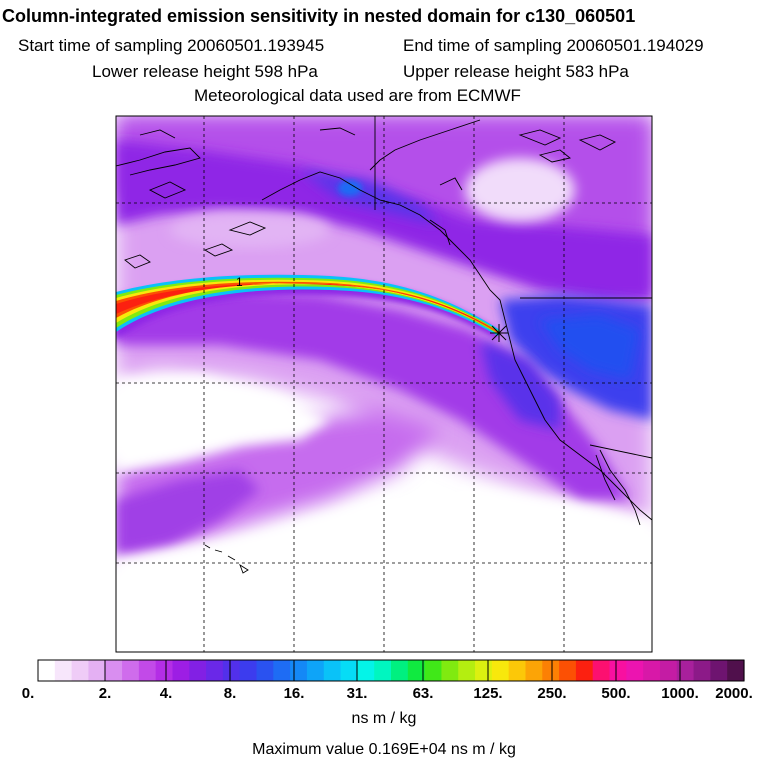  I want to click on colorbar-tick-label: 4., so click(166, 693).